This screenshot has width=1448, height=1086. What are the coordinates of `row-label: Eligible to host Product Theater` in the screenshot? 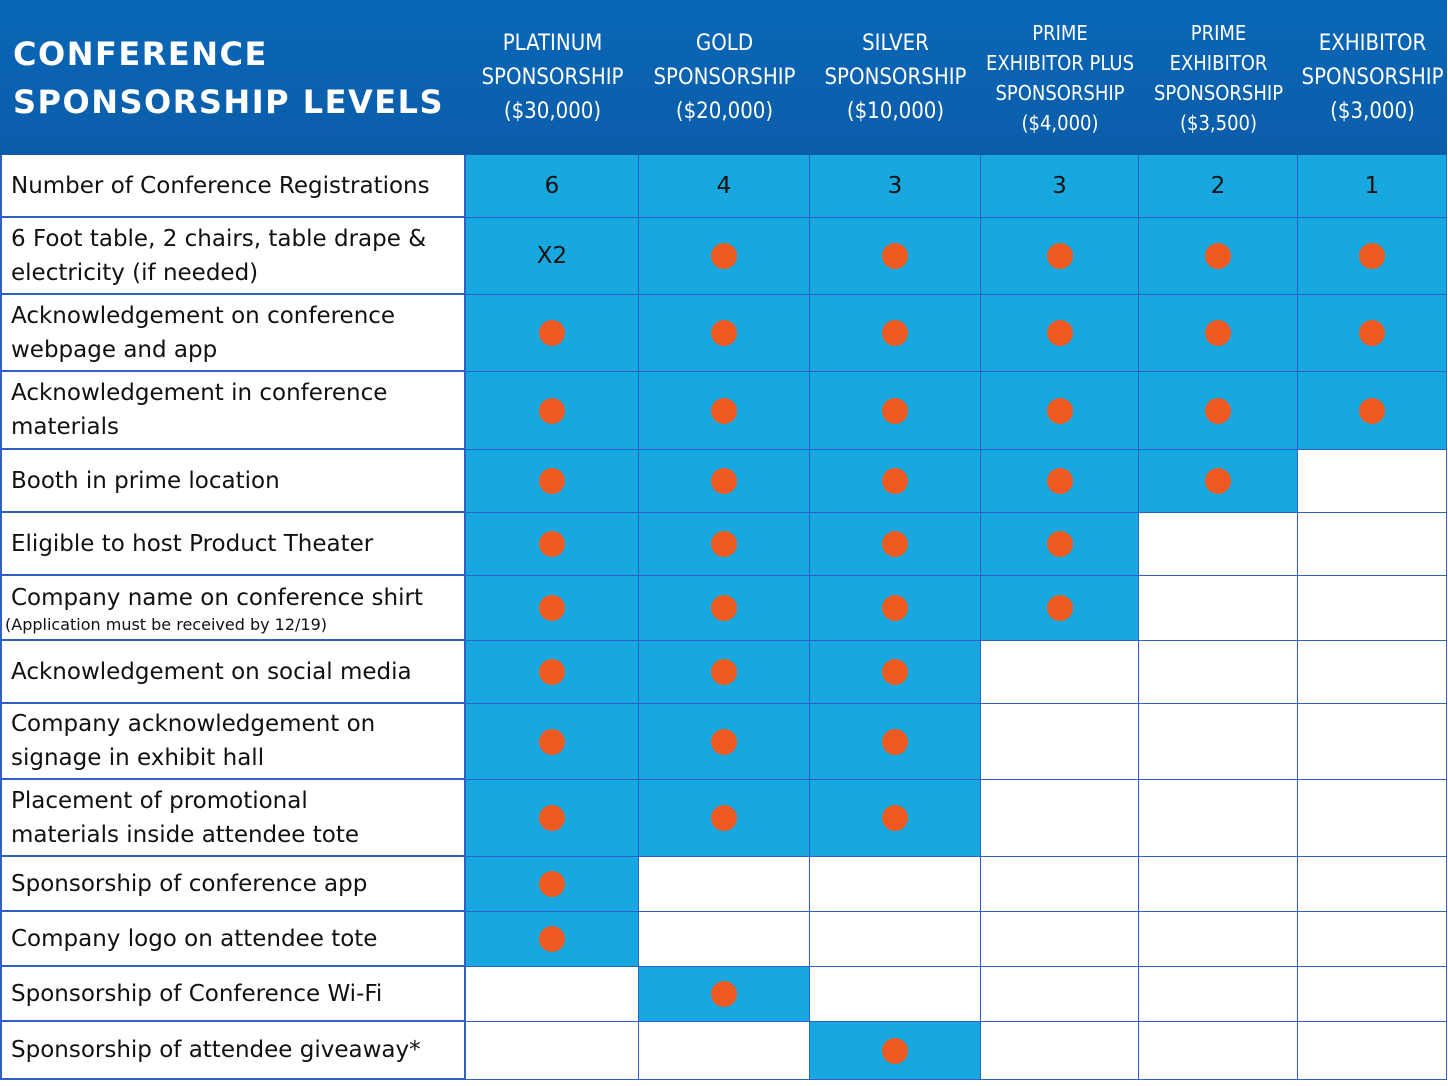 It's located at (233, 544).